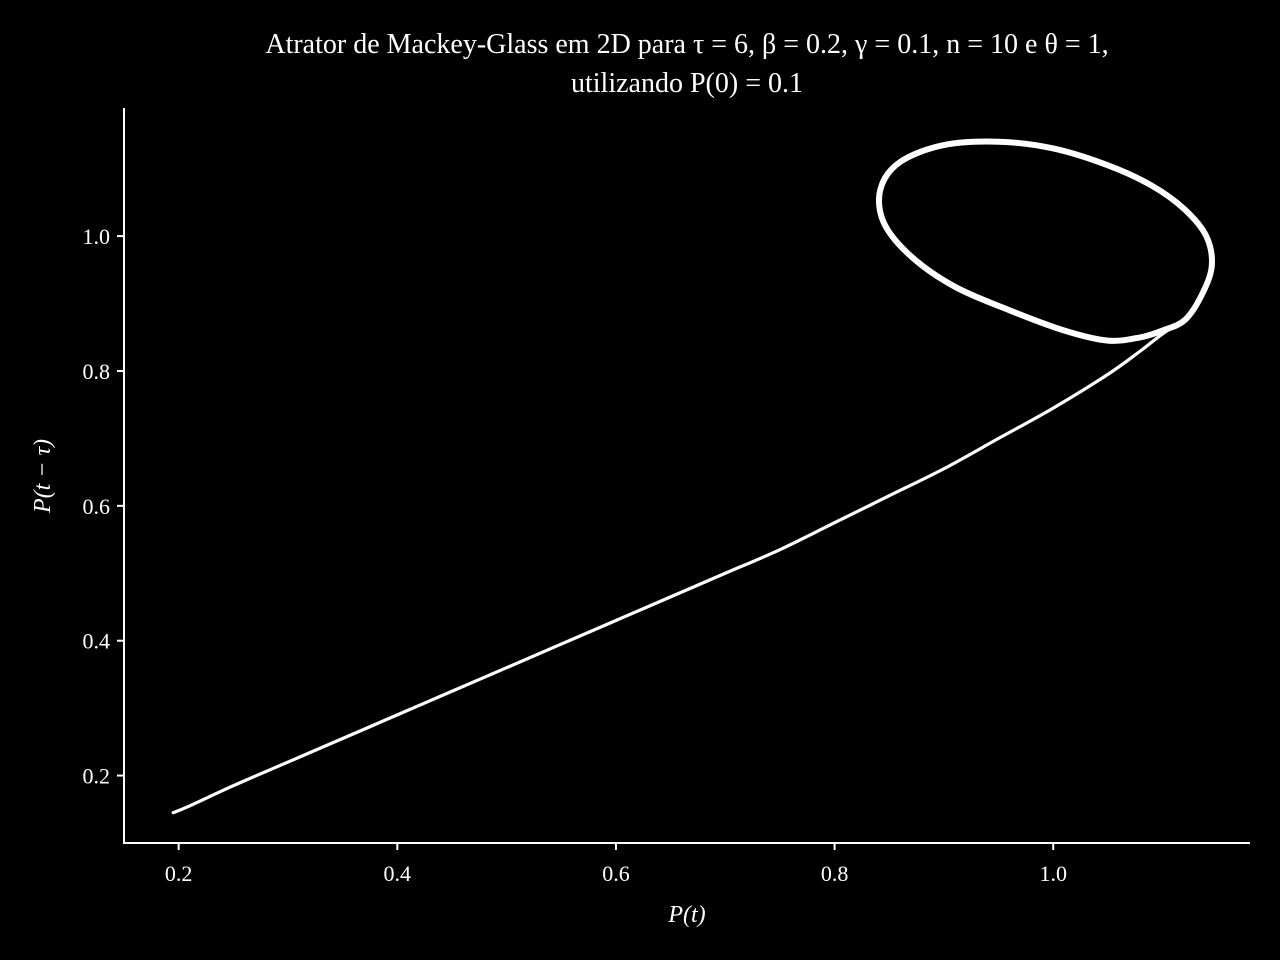 The image size is (1280, 960). What do you see at coordinates (398, 873) in the screenshot?
I see `x-tick-label: 0.4` at bounding box center [398, 873].